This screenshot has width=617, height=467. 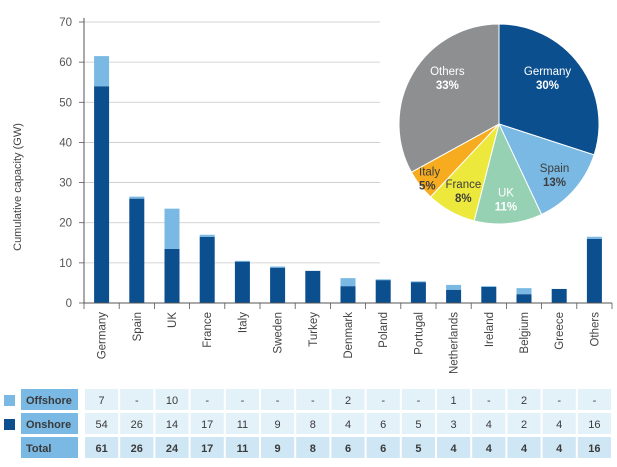 What do you see at coordinates (454, 449) in the screenshot?
I see `table-cell-total-netherlands: 4` at bounding box center [454, 449].